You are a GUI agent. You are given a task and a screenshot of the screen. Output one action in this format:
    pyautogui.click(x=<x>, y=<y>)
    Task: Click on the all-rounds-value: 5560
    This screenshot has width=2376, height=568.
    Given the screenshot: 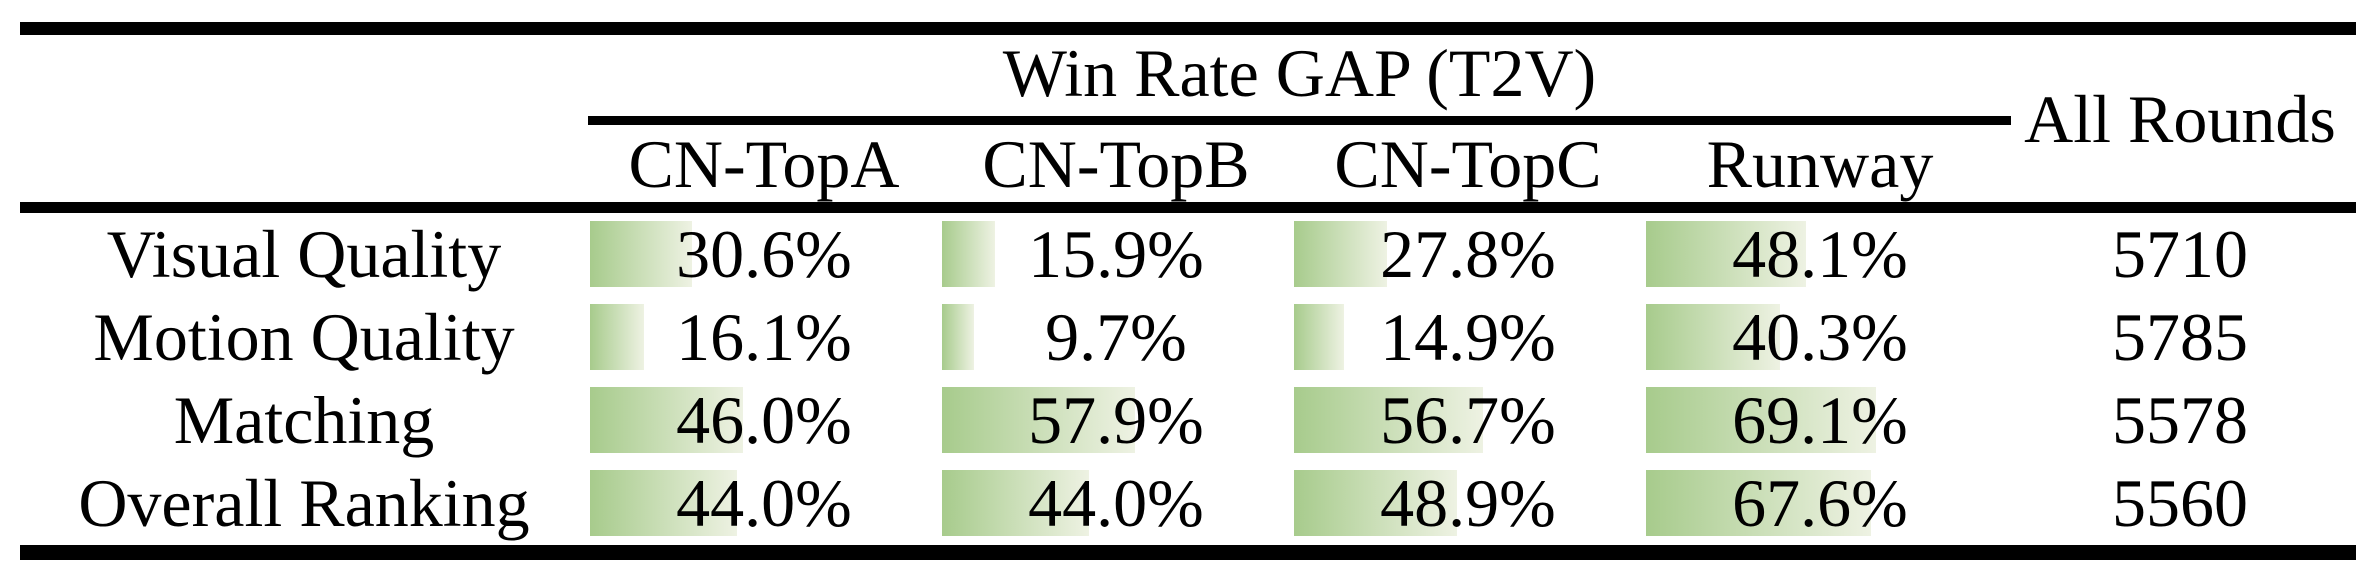 What is the action you would take?
    pyautogui.click(x=2180, y=503)
    